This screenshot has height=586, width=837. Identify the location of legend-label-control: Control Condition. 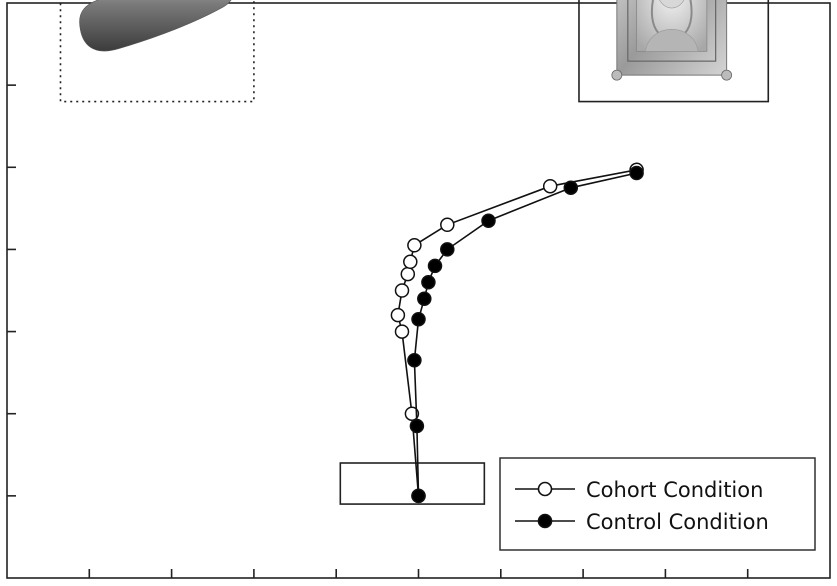
(677, 522).